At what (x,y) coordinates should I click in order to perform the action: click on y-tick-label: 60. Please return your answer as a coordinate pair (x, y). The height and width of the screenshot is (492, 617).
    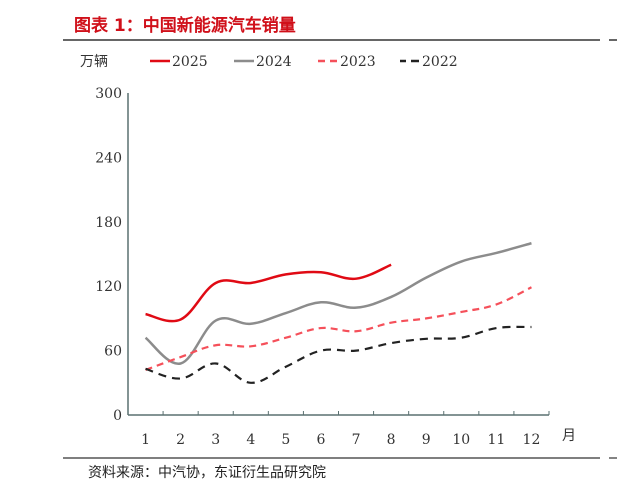
    Looking at the image, I should click on (113, 352).